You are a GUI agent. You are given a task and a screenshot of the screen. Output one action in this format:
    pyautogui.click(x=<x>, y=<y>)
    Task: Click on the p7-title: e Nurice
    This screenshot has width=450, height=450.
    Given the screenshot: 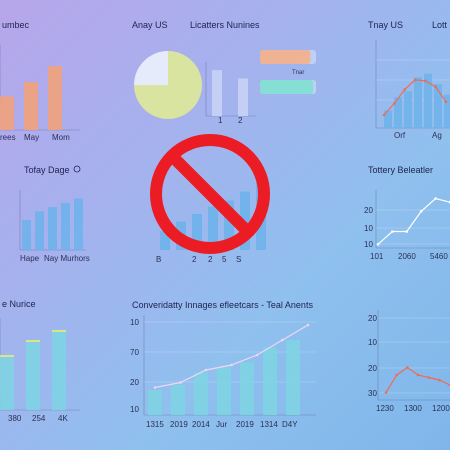 What is the action you would take?
    pyautogui.click(x=19, y=304)
    